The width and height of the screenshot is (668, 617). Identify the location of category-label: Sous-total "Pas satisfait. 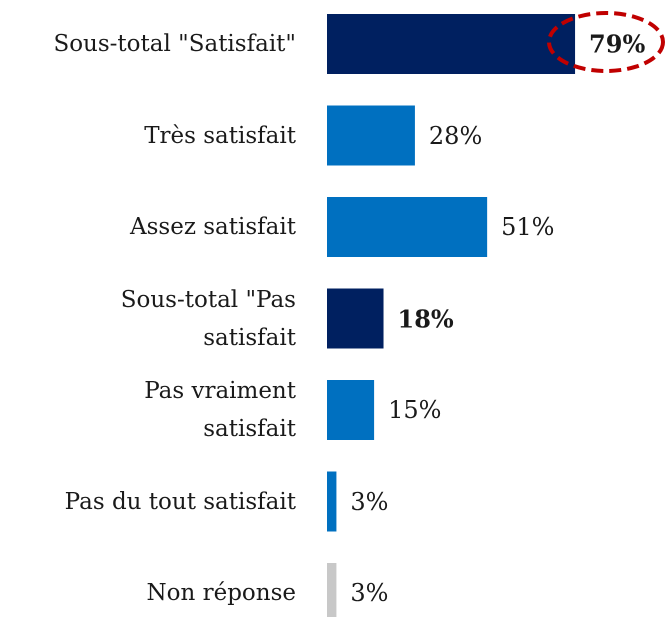
(208, 318).